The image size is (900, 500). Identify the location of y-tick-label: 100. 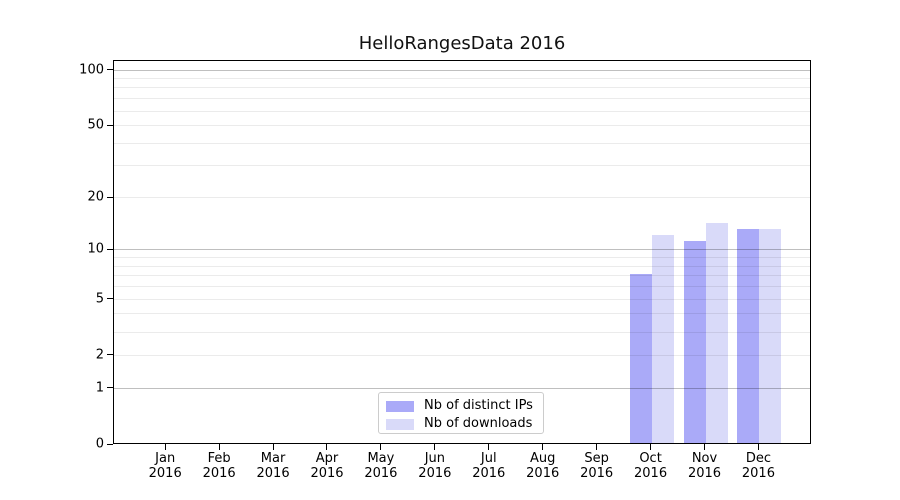
(91, 70).